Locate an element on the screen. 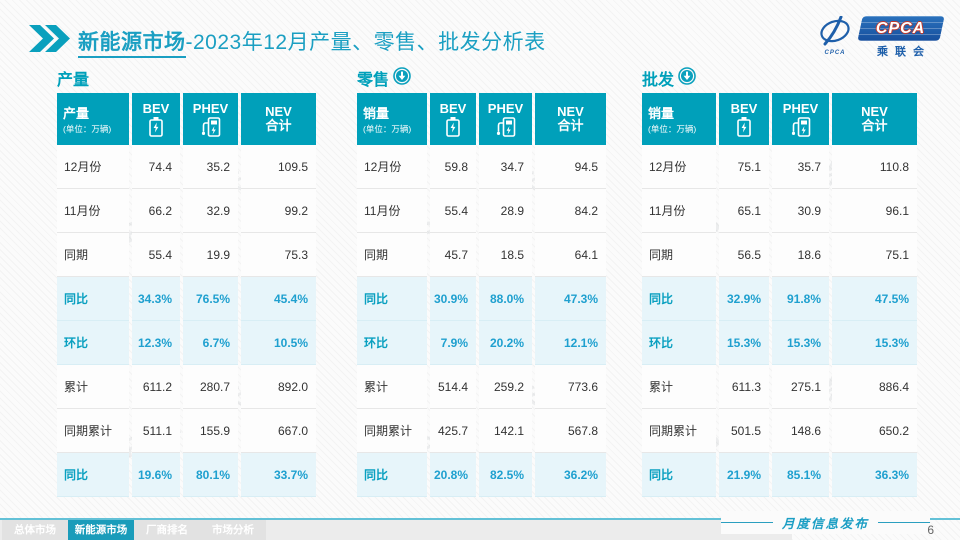  cell-bev: 75.1 is located at coordinates (744, 167).